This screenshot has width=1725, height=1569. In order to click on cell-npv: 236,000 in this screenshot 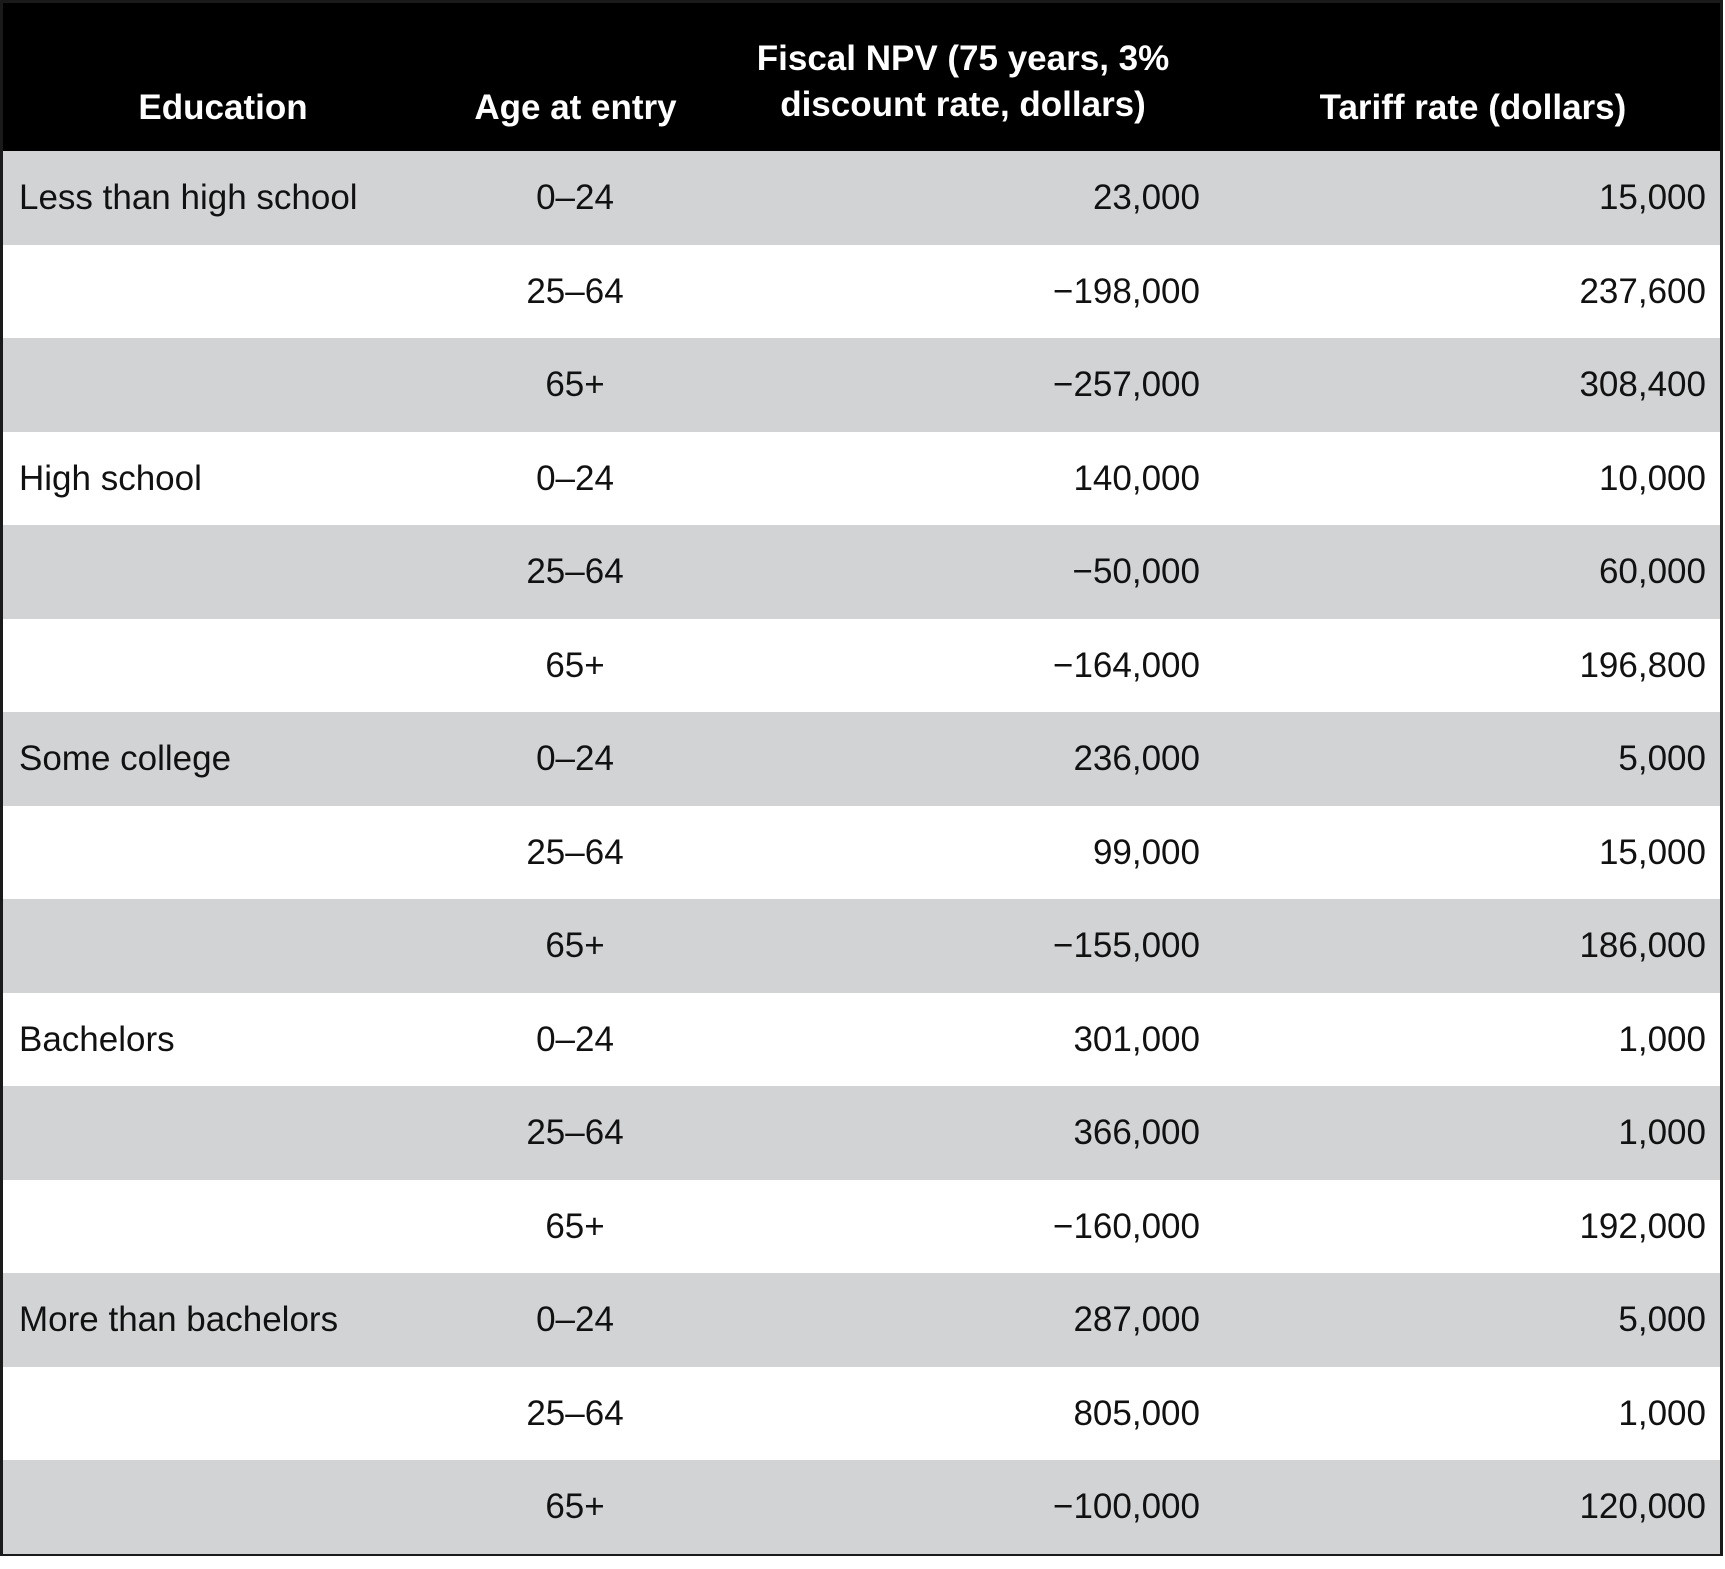, I will do `click(1136, 758)`.